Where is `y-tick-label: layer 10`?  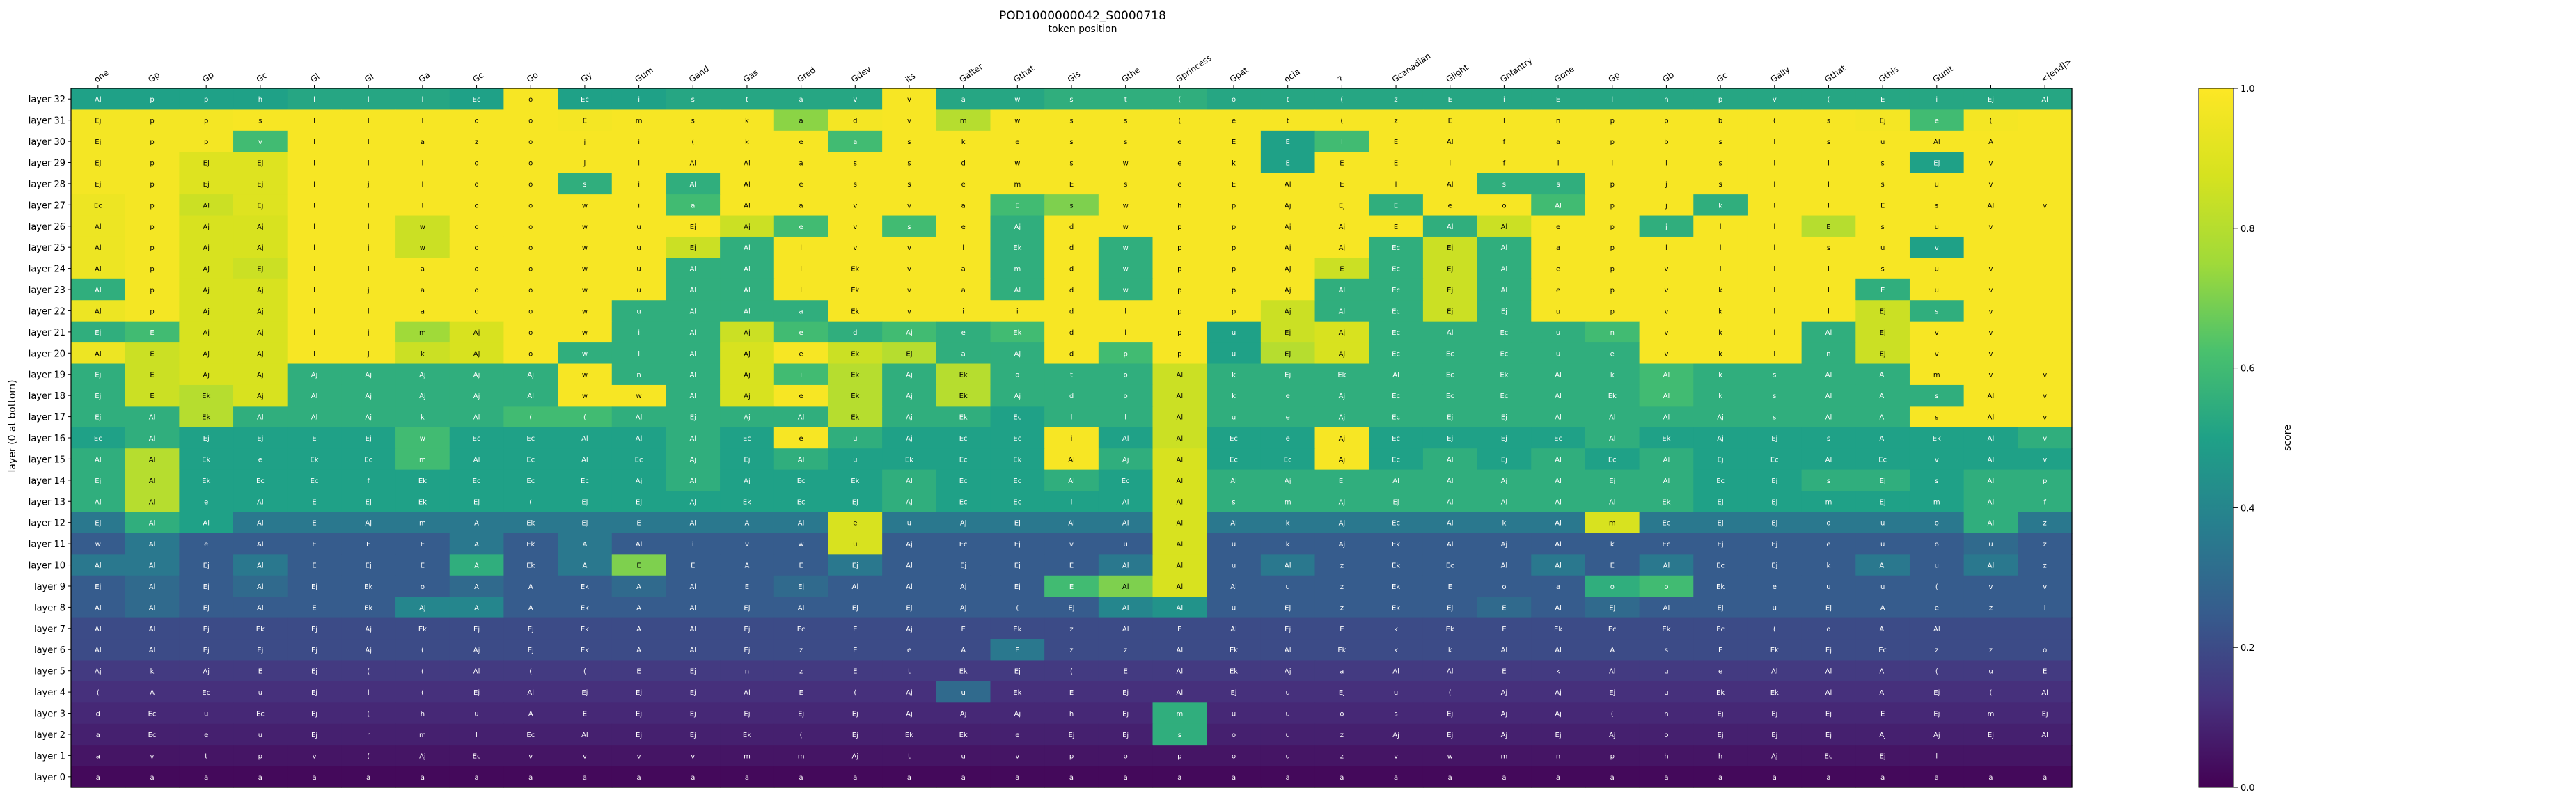 y-tick-label: layer 10 is located at coordinates (47, 566).